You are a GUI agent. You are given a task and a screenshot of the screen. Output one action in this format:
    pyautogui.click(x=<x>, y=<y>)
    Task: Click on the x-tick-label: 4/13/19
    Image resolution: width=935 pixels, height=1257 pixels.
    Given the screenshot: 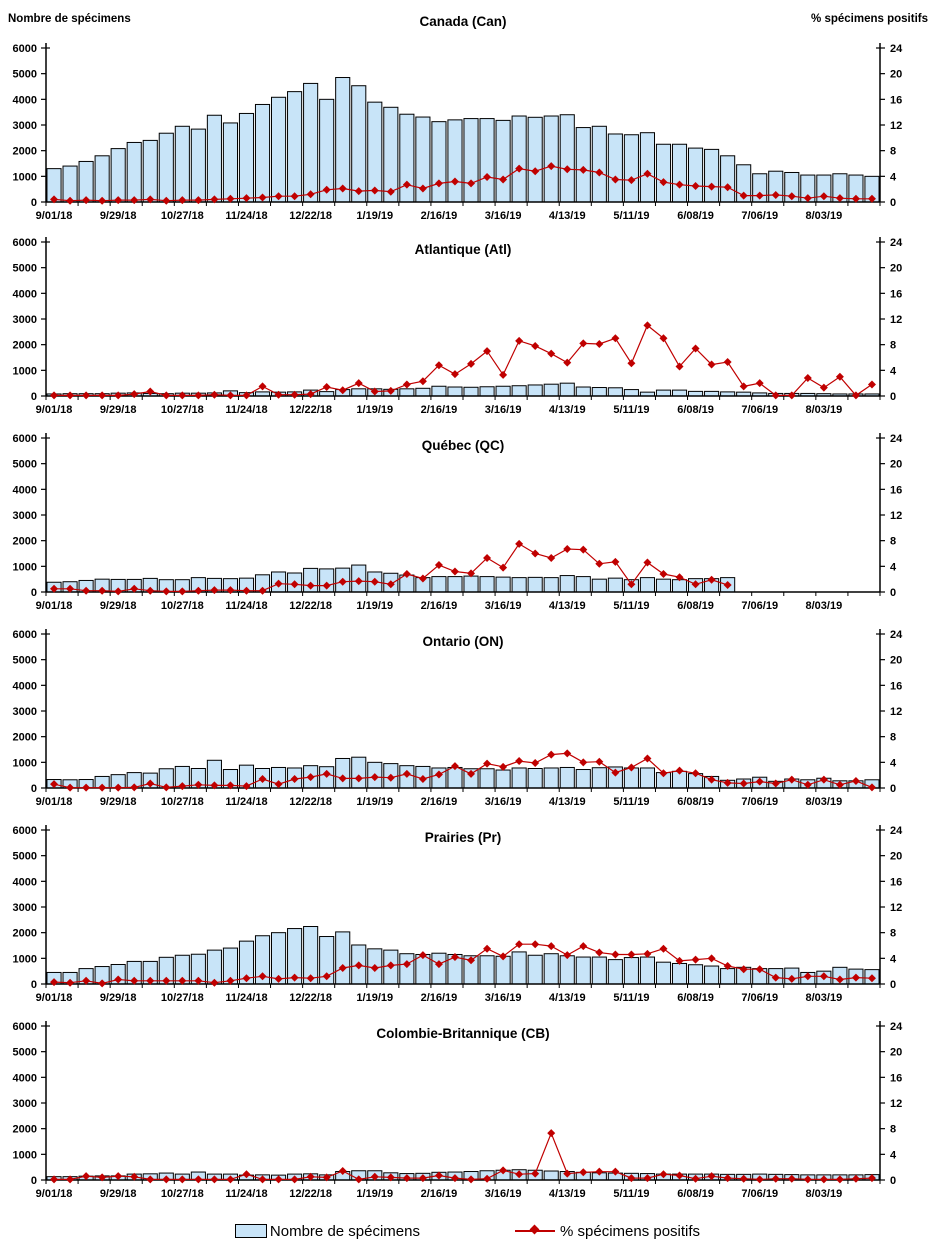 What is the action you would take?
    pyautogui.click(x=567, y=606)
    